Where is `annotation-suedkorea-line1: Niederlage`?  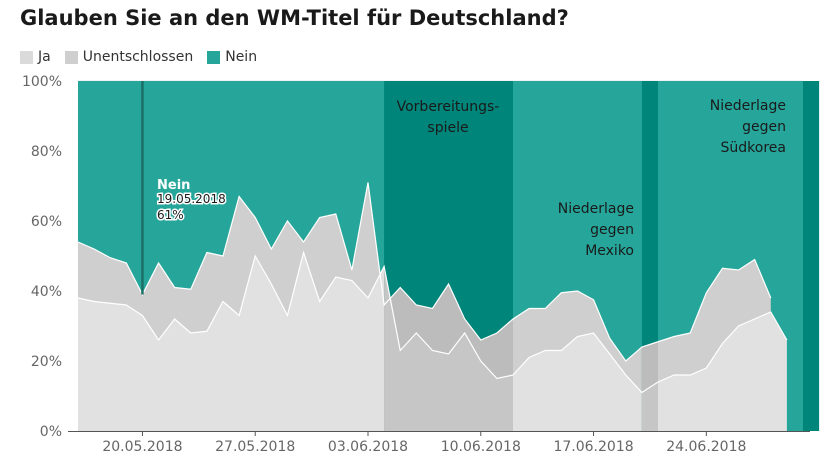
annotation-suedkorea-line1: Niederlage is located at coordinates (748, 106).